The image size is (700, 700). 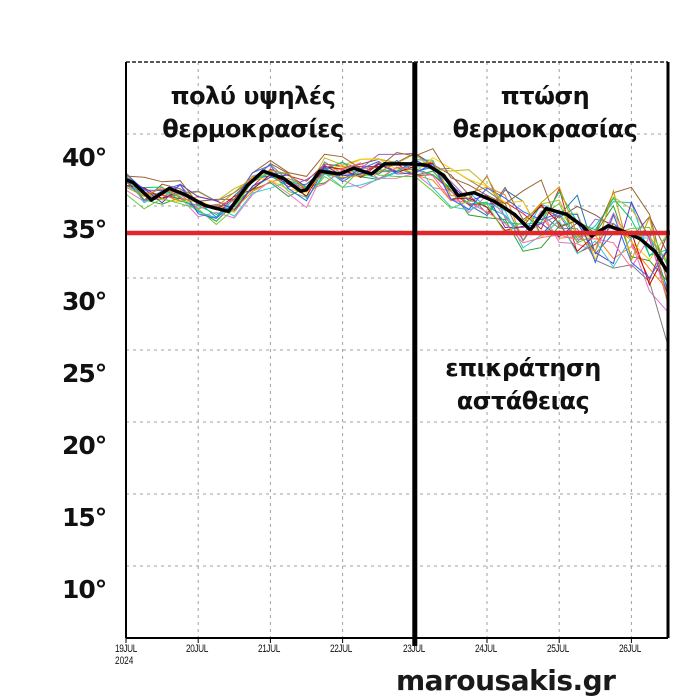 What do you see at coordinates (253, 96) in the screenshot?
I see `annotation-line: πολύ υψηλές` at bounding box center [253, 96].